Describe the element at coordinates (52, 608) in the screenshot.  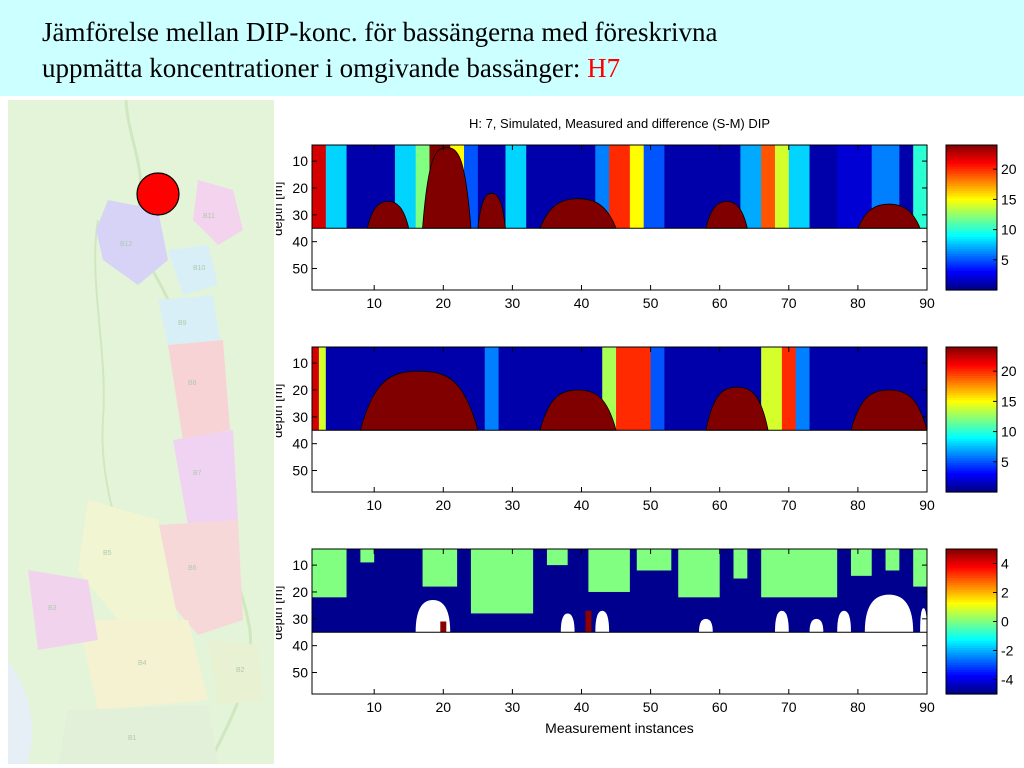
I see `basin-label: B3` at that location.